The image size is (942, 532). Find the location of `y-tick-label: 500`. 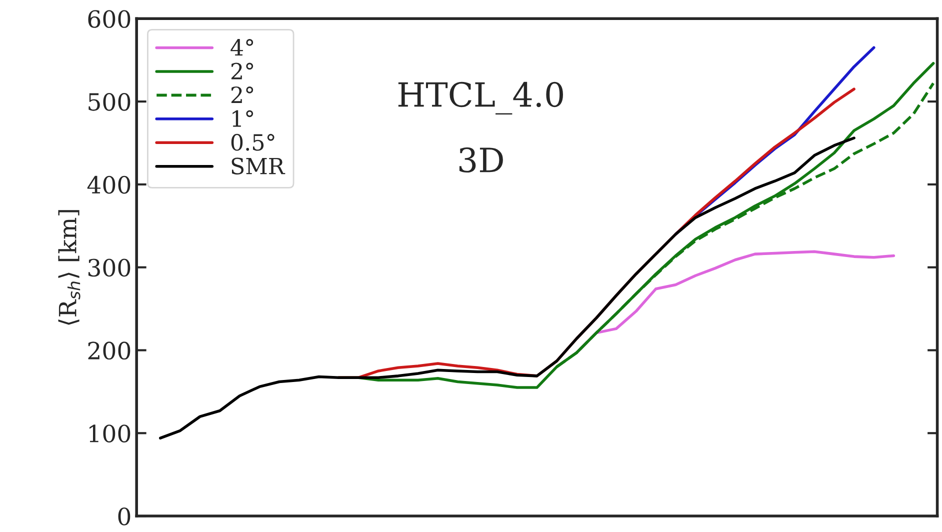

y-tick-label: 500 is located at coordinates (109, 101).